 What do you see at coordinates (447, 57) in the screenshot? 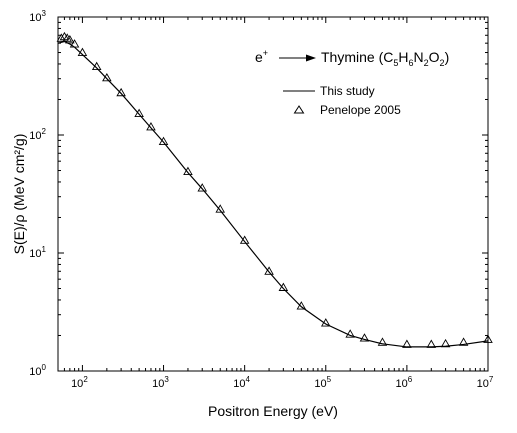
I see `formula-part-7: )` at bounding box center [447, 57].